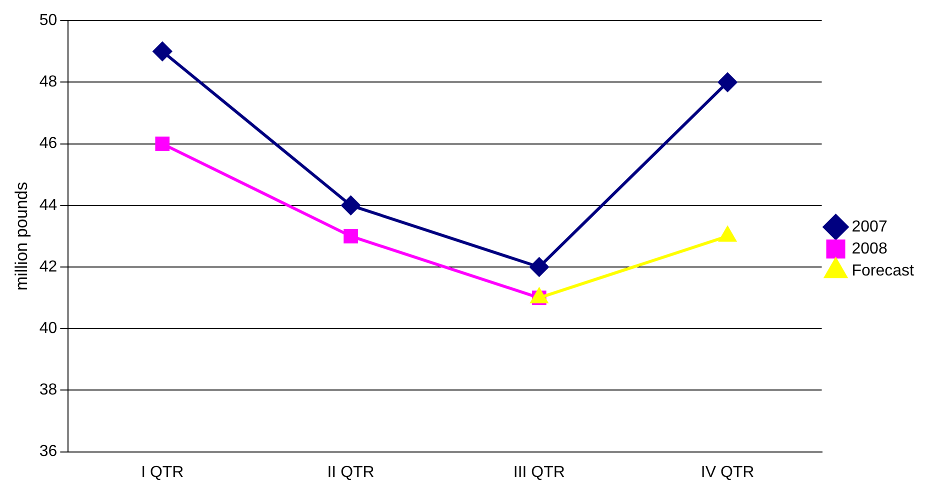 The height and width of the screenshot is (493, 936). Describe the element at coordinates (539, 472) in the screenshot. I see `x-tick-label: III QTR` at that location.